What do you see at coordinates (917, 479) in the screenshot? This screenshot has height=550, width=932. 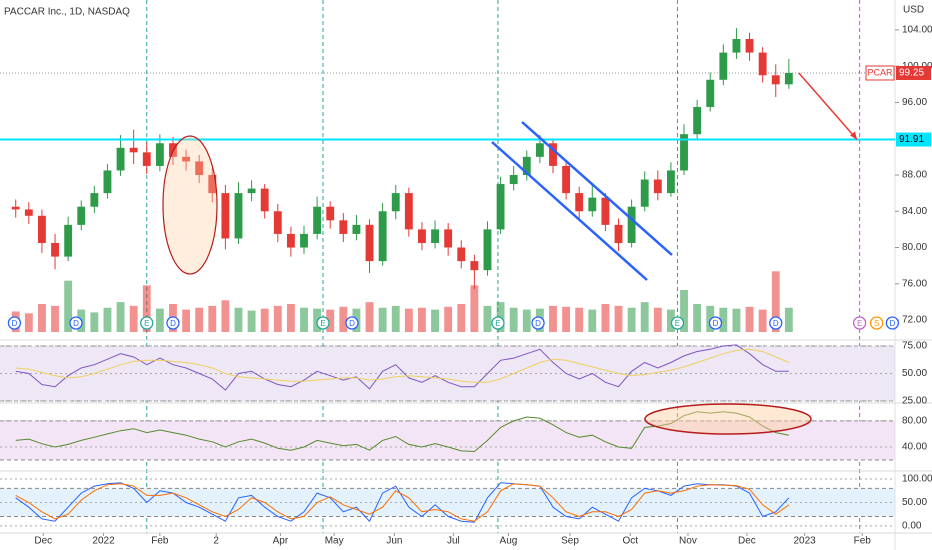 I see `y-tick-label: 100.00` at bounding box center [917, 479].